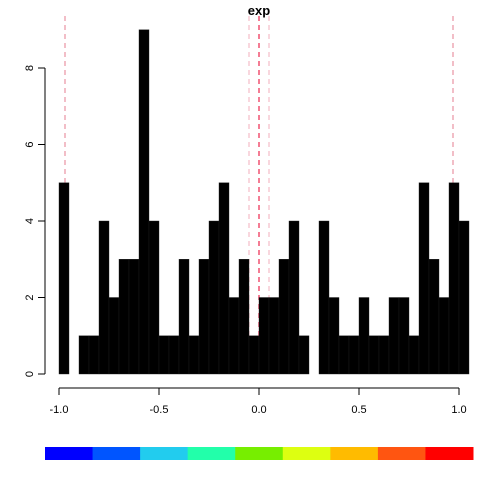 This screenshot has width=504, height=504. I want to click on chart-title: exp, so click(259, 10).